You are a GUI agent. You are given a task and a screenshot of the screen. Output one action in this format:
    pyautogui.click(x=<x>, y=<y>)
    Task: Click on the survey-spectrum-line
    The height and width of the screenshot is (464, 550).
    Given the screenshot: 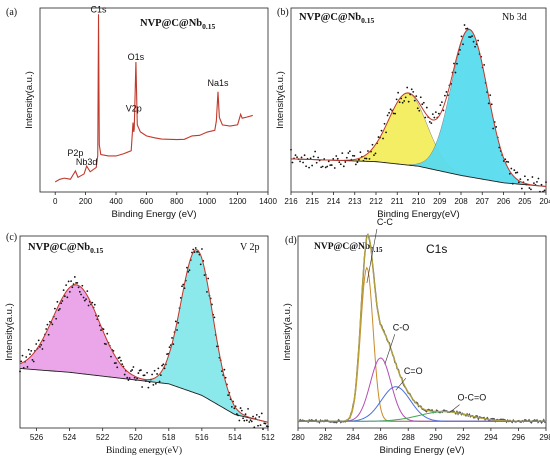 What is the action you would take?
    pyautogui.click(x=153, y=98)
    